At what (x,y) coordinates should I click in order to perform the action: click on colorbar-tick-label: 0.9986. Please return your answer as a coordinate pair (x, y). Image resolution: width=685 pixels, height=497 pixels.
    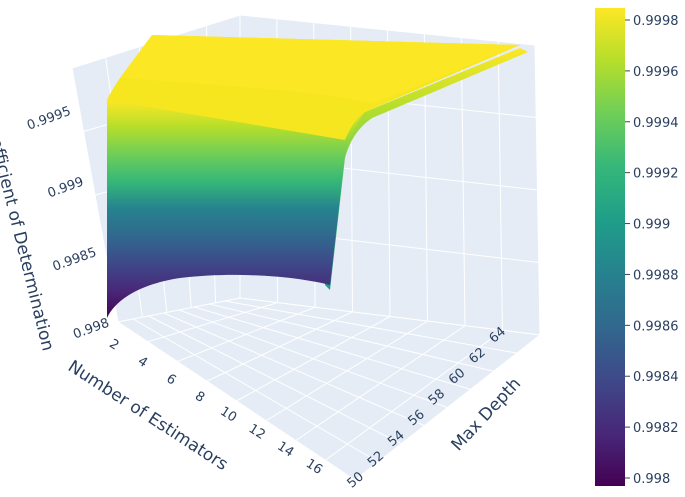
    Looking at the image, I should click on (656, 326).